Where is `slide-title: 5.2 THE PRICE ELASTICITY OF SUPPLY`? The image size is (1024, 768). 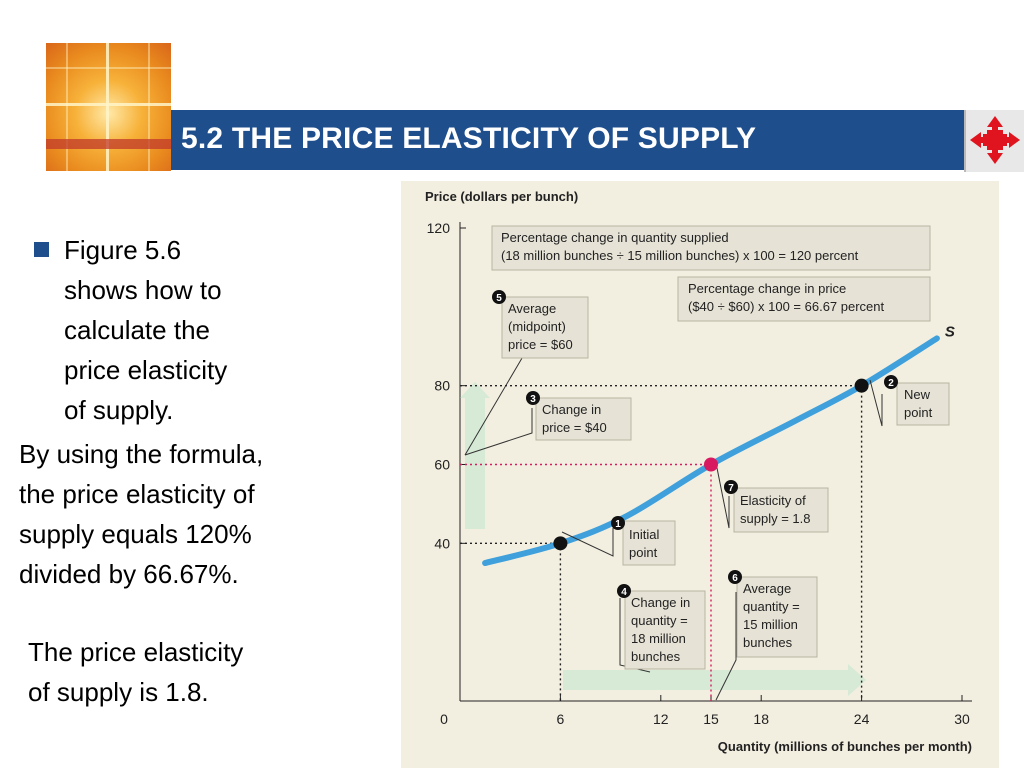
slide-title: 5.2 THE PRICE ELASTICITY OF SUPPLY is located at coordinates (469, 138).